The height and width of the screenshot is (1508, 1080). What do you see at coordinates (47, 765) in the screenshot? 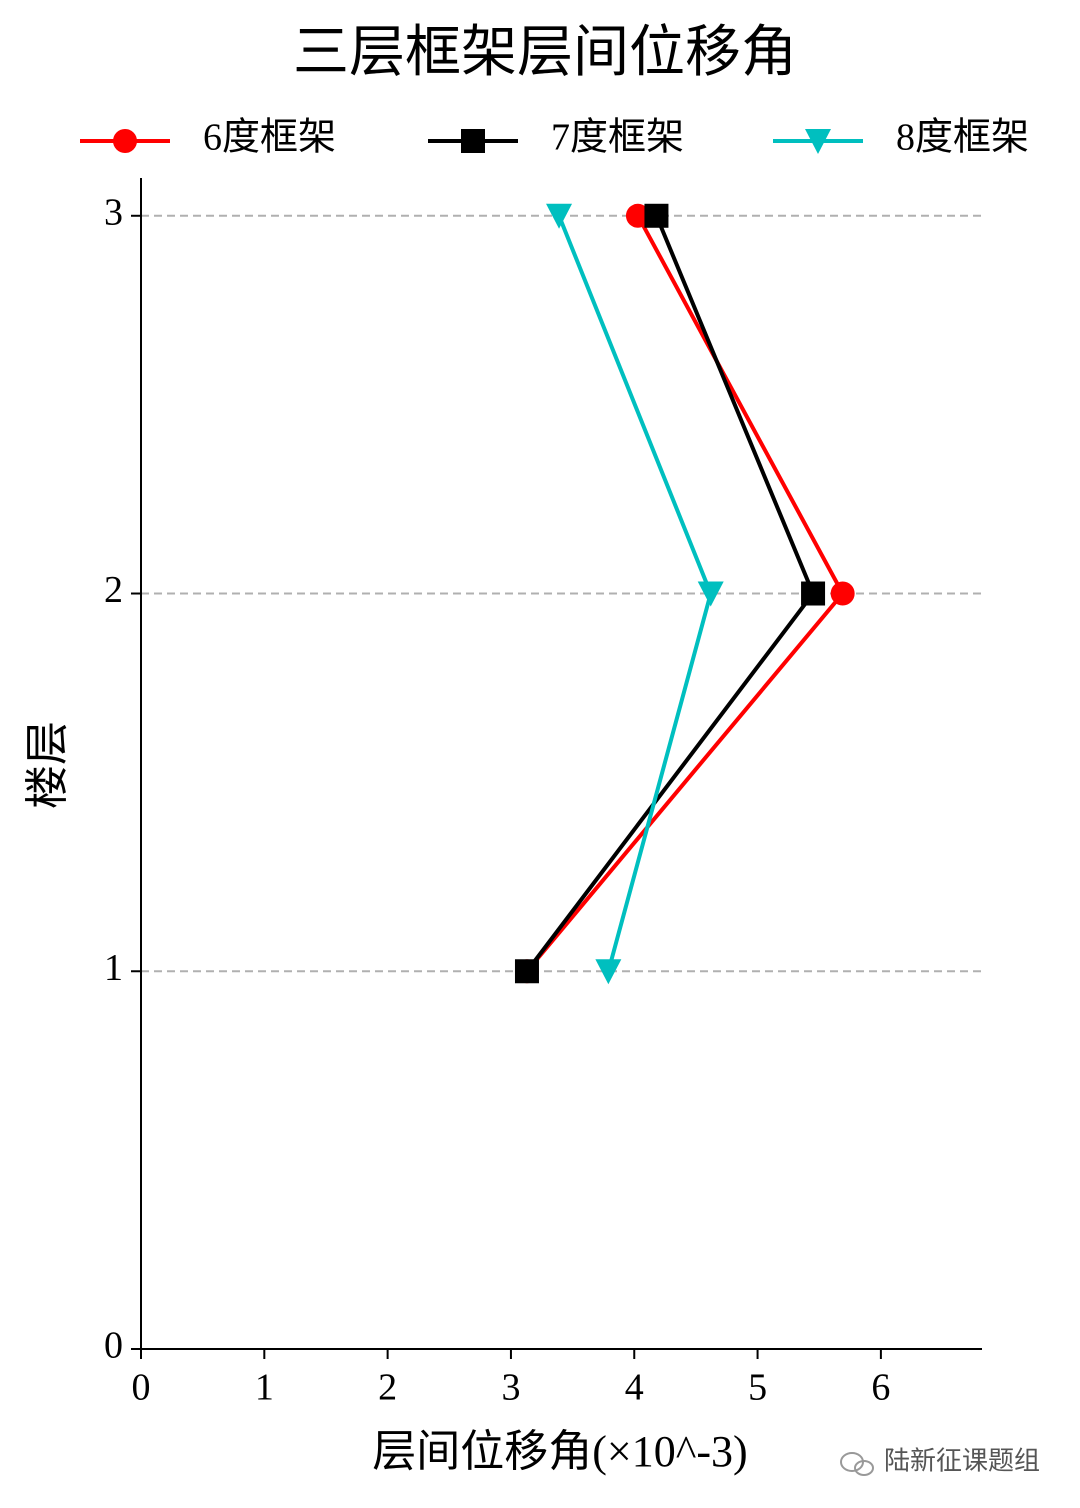
I see `y-axis-label: 楼层` at bounding box center [47, 765].